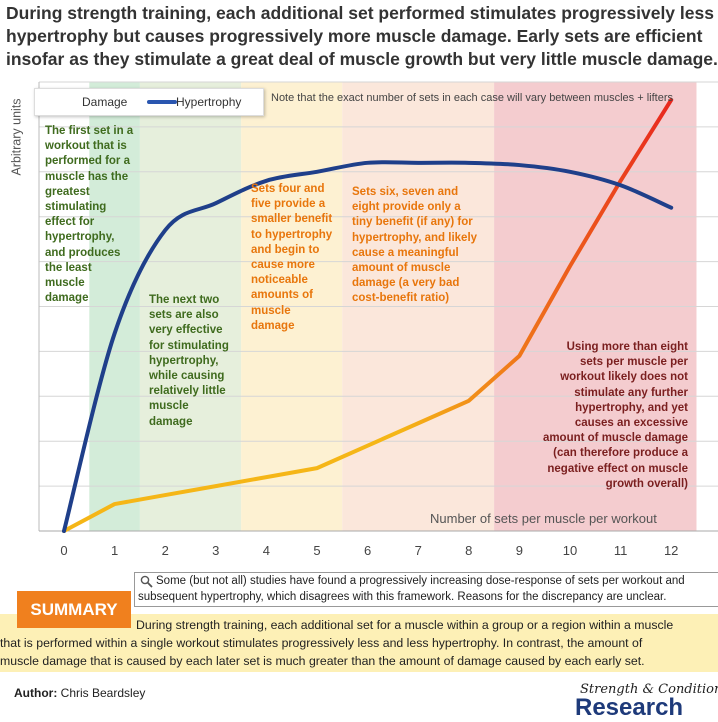  I want to click on x-tick-label: 6, so click(367, 550).